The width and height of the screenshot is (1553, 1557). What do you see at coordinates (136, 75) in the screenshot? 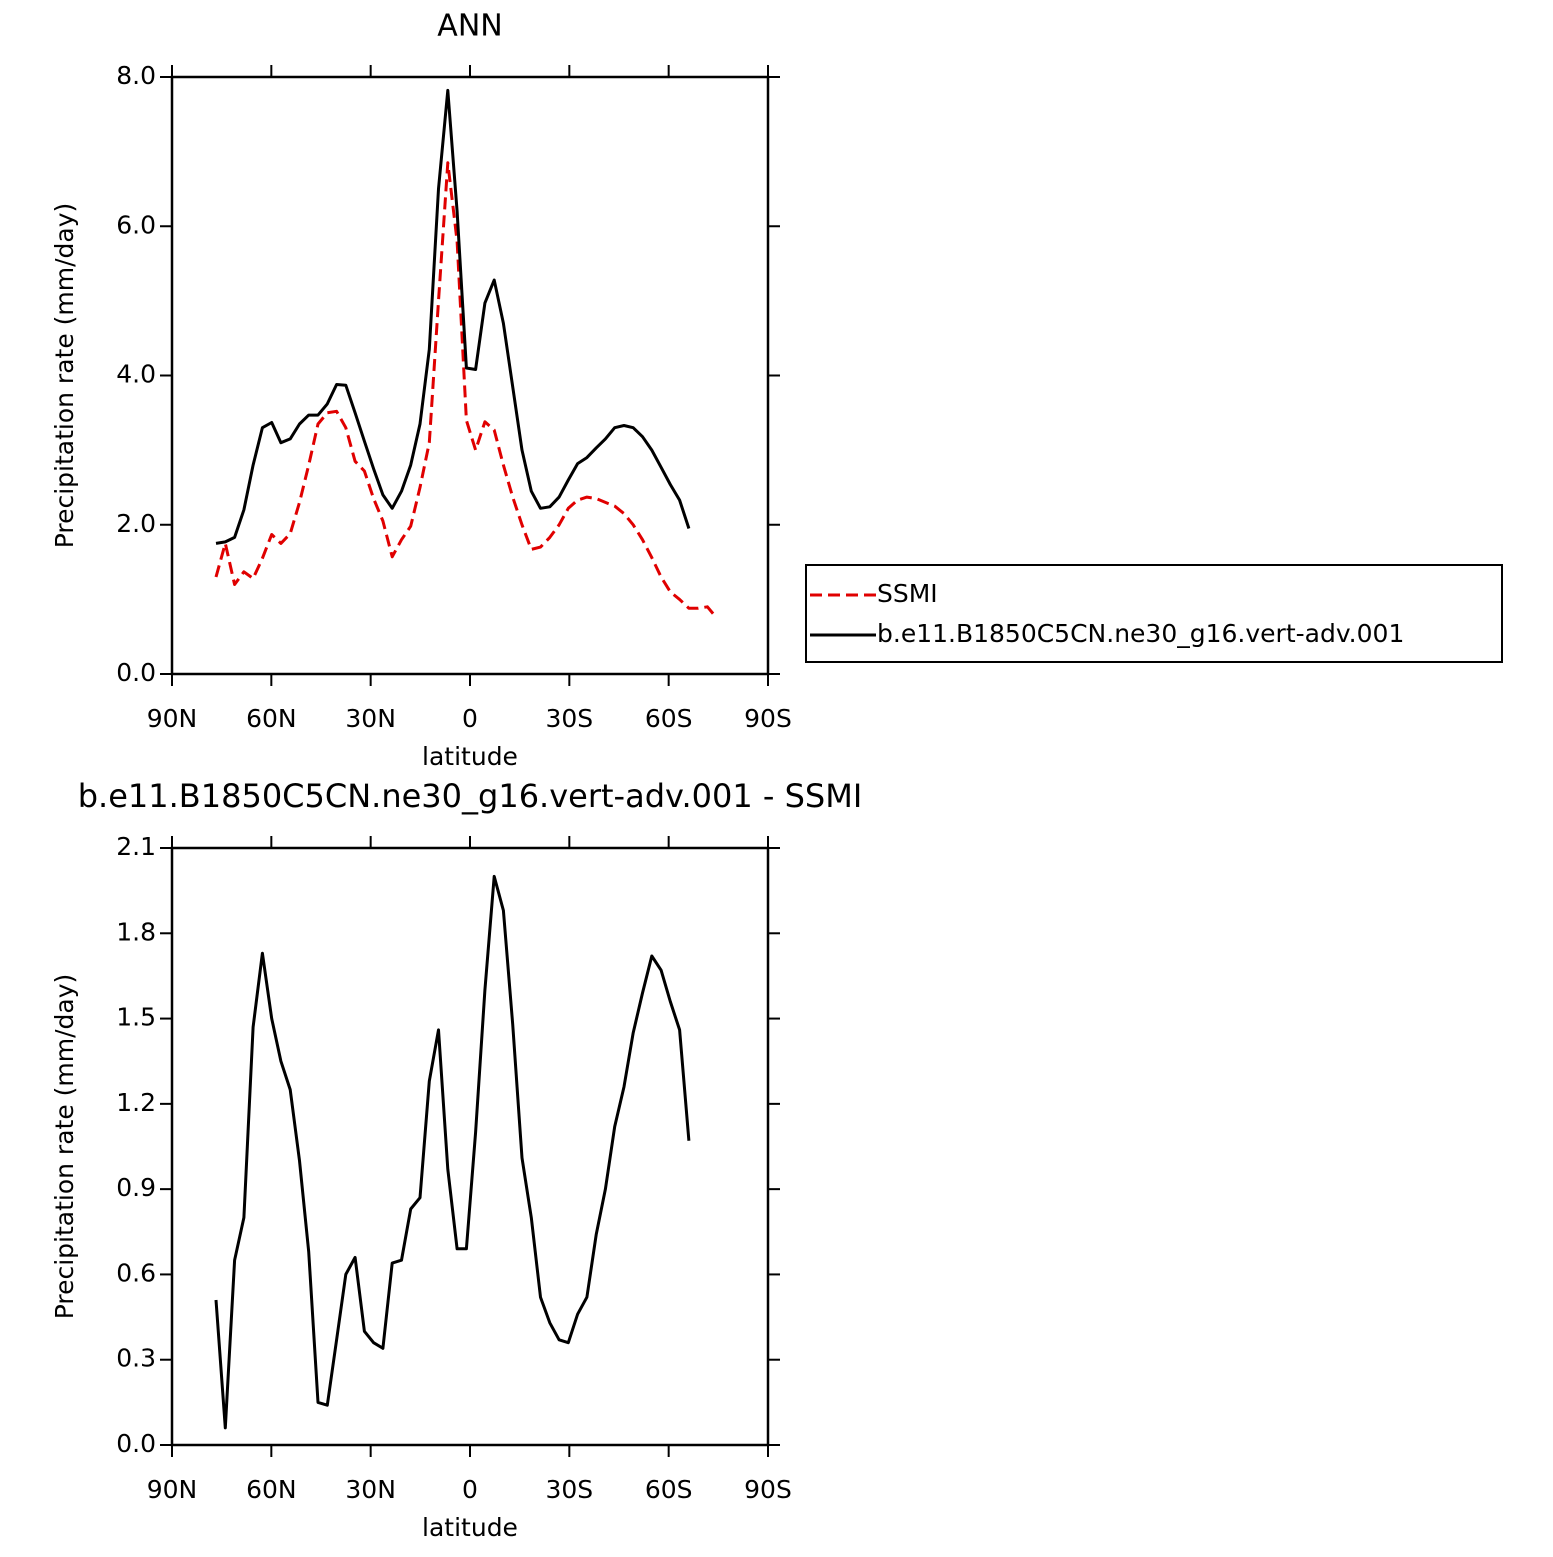
I see `y-tick-label: 8.0` at bounding box center [136, 75].